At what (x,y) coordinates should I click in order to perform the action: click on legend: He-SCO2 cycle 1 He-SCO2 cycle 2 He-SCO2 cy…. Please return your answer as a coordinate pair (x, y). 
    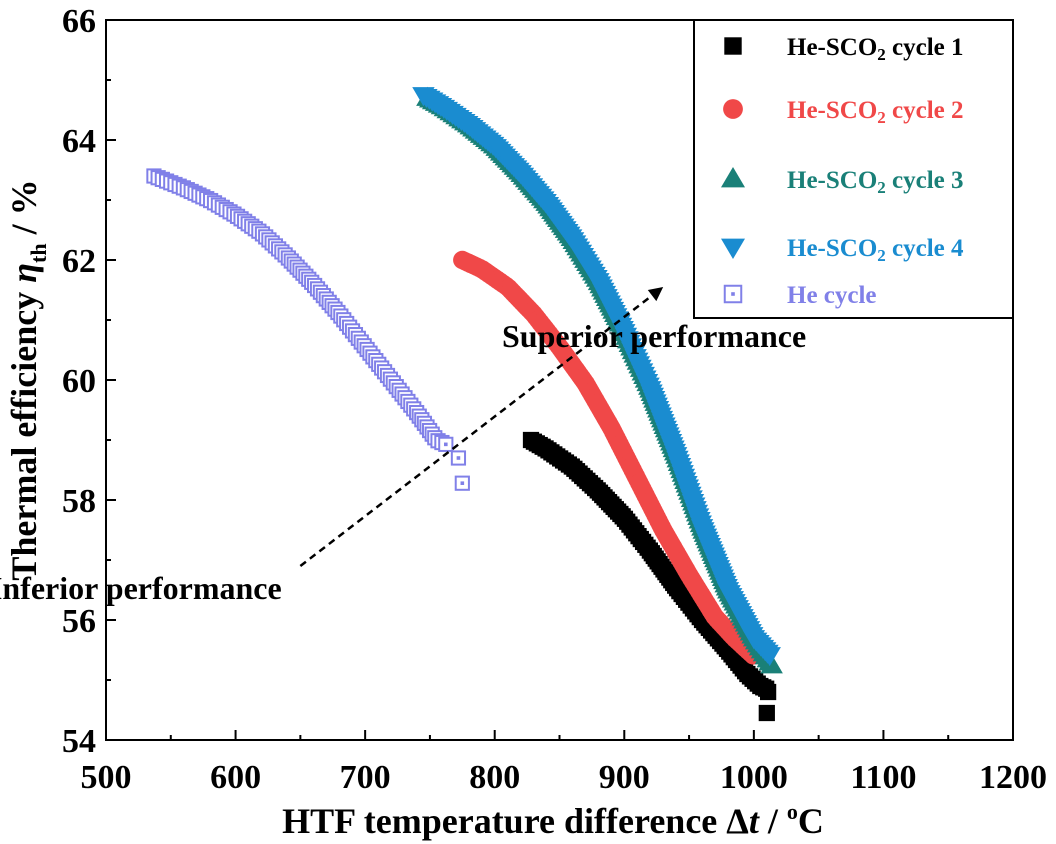
    Looking at the image, I should click on (853, 169).